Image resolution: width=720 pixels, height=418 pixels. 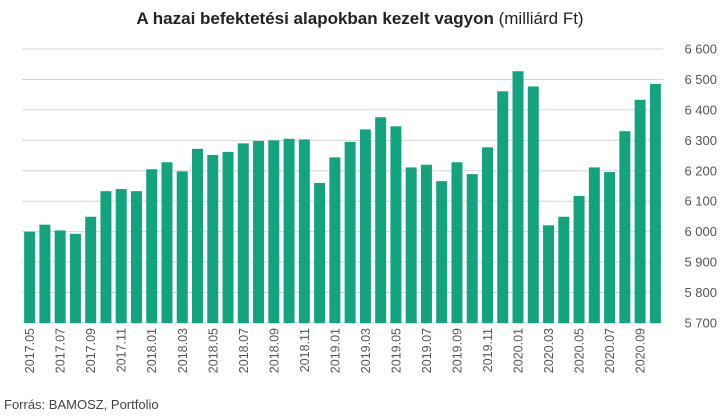 I want to click on x-tick-label: 2018.07, so click(x=244, y=350).